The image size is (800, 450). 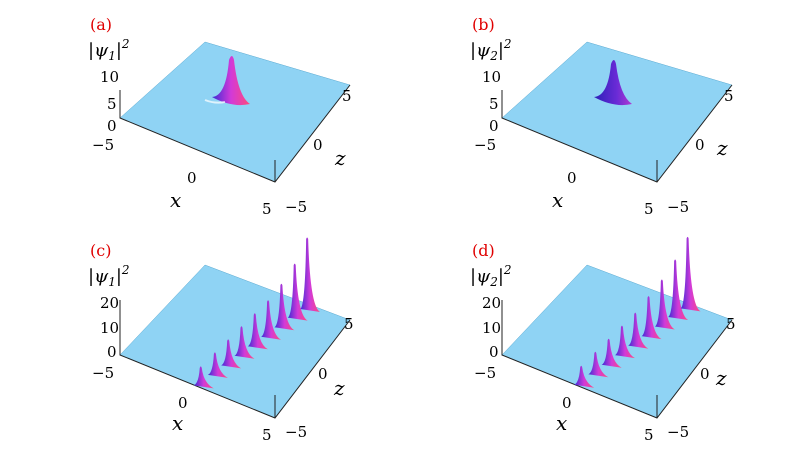 I want to click on panel-label: (d), so click(x=483, y=250).